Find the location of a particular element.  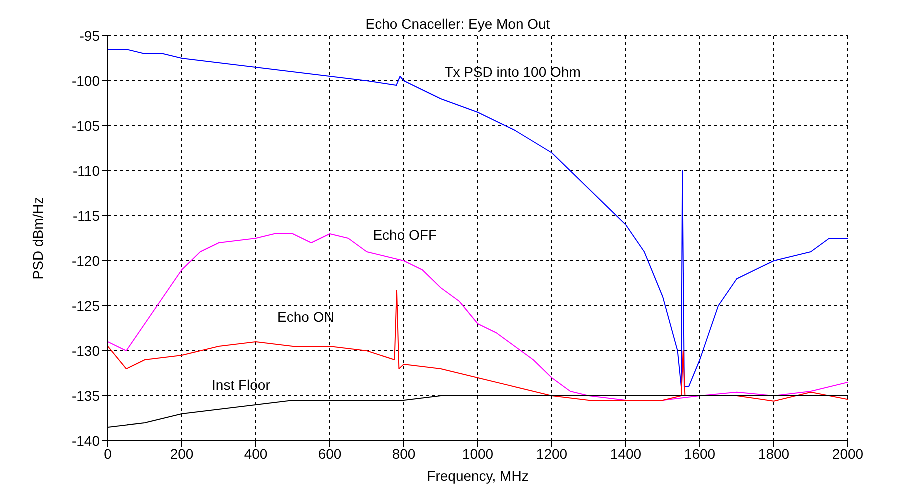

series-label: Echo ON is located at coordinates (306, 316).